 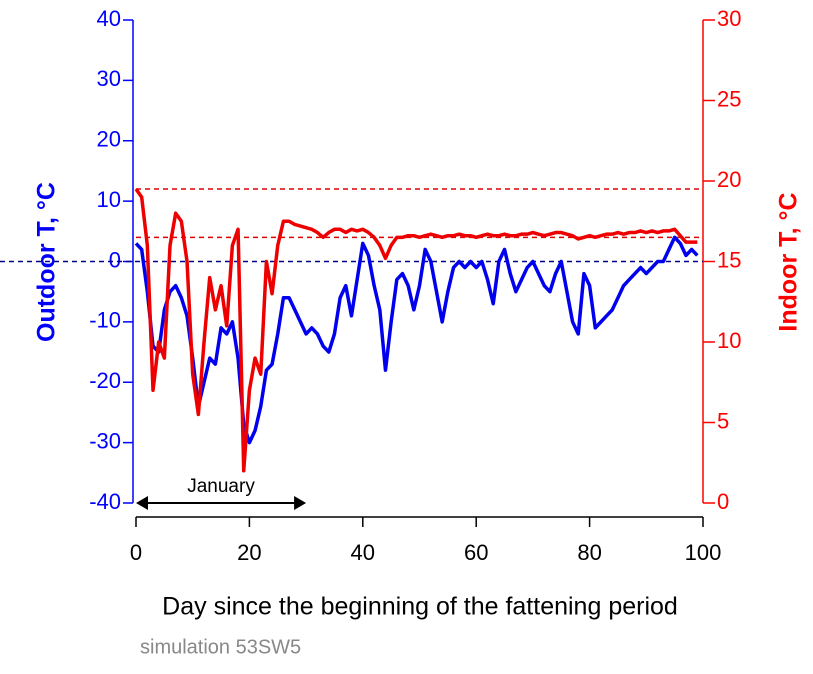 What do you see at coordinates (363, 552) in the screenshot?
I see `x-tick-label: 40` at bounding box center [363, 552].